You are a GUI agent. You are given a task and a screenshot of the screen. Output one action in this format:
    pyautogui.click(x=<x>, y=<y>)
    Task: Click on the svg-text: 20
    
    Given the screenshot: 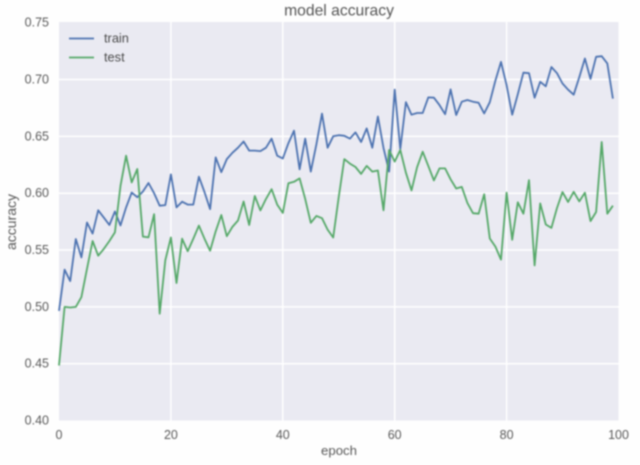 What is the action you would take?
    pyautogui.click(x=171, y=435)
    